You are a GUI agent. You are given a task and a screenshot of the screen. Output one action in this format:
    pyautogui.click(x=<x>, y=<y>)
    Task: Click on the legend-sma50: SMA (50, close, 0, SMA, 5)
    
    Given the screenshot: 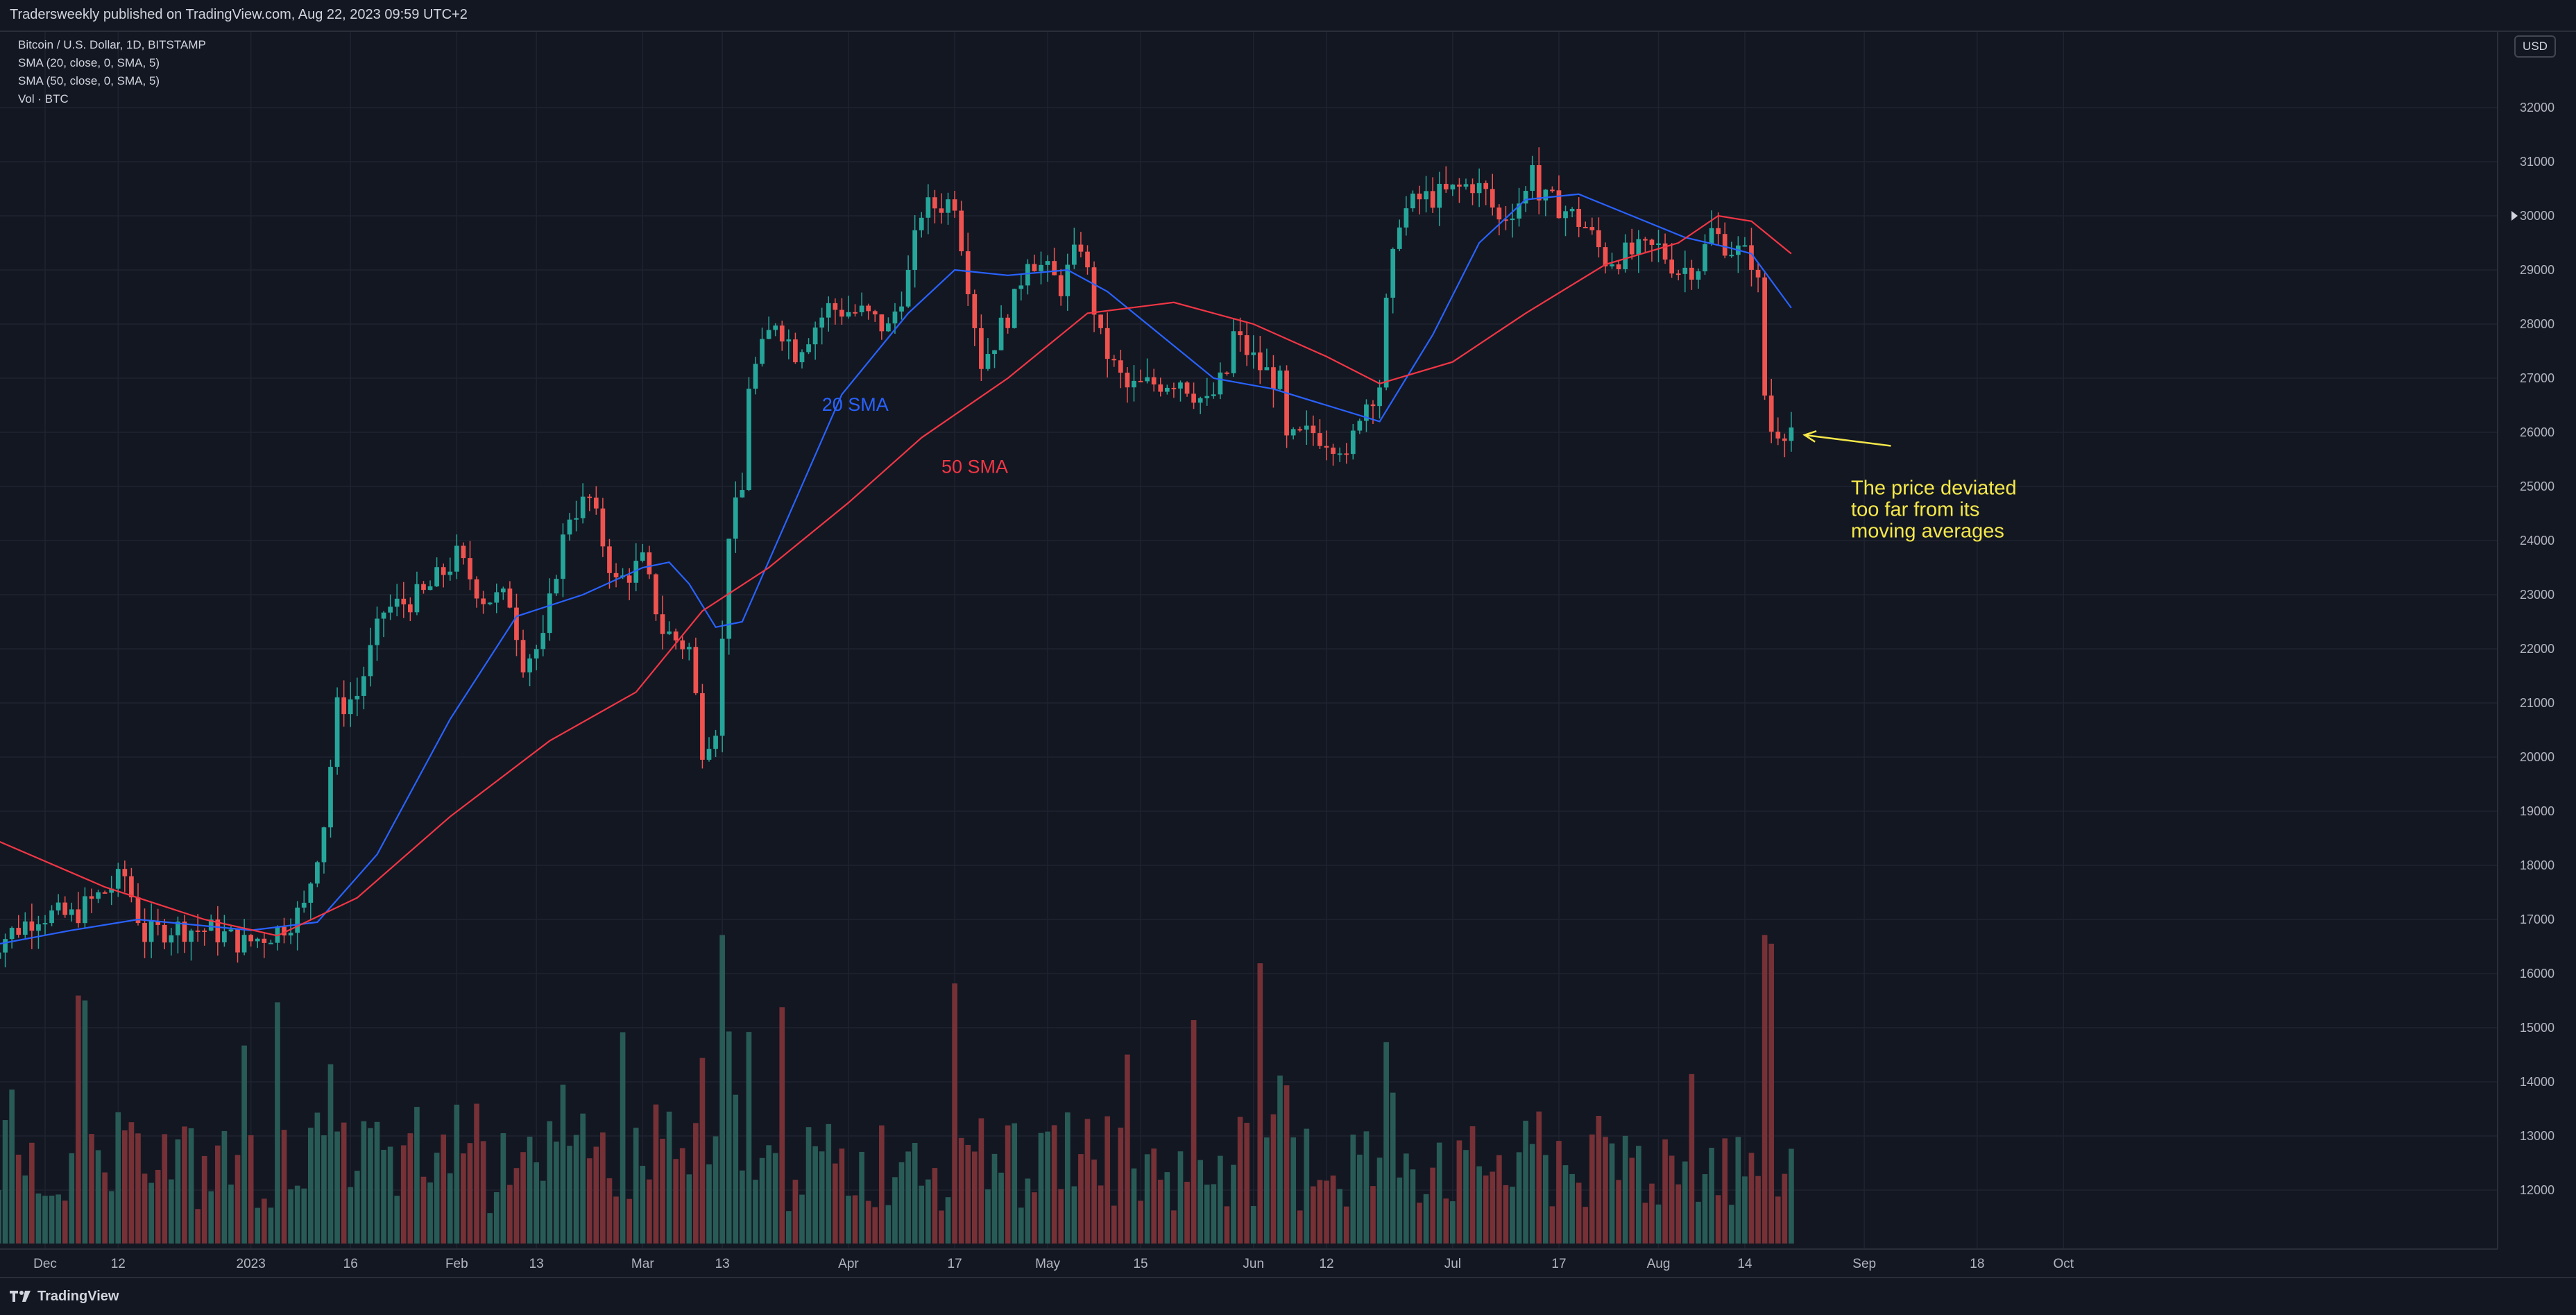 What is the action you would take?
    pyautogui.click(x=89, y=80)
    